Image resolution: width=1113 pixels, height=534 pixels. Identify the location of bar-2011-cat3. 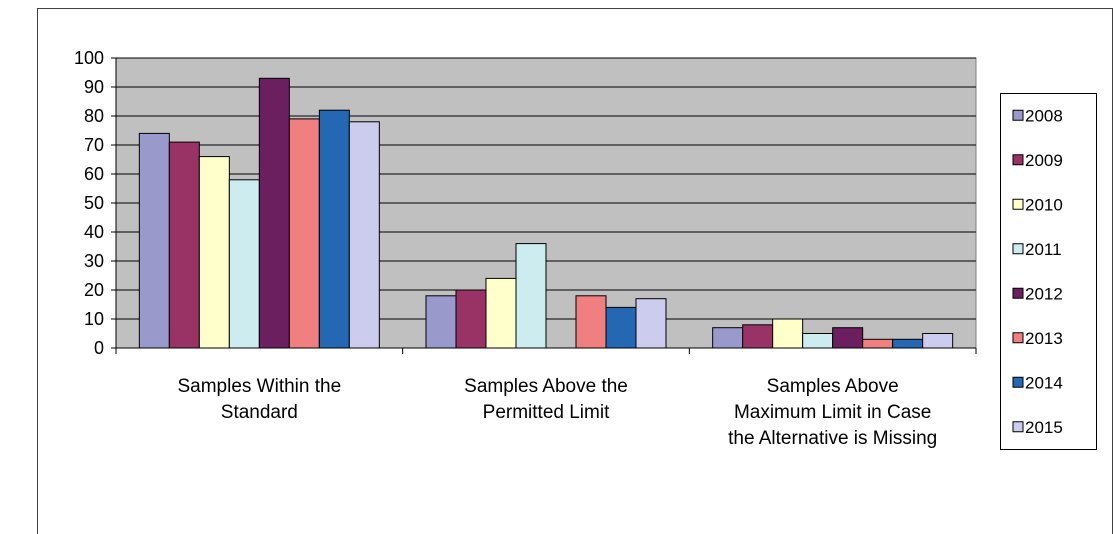
(818, 341).